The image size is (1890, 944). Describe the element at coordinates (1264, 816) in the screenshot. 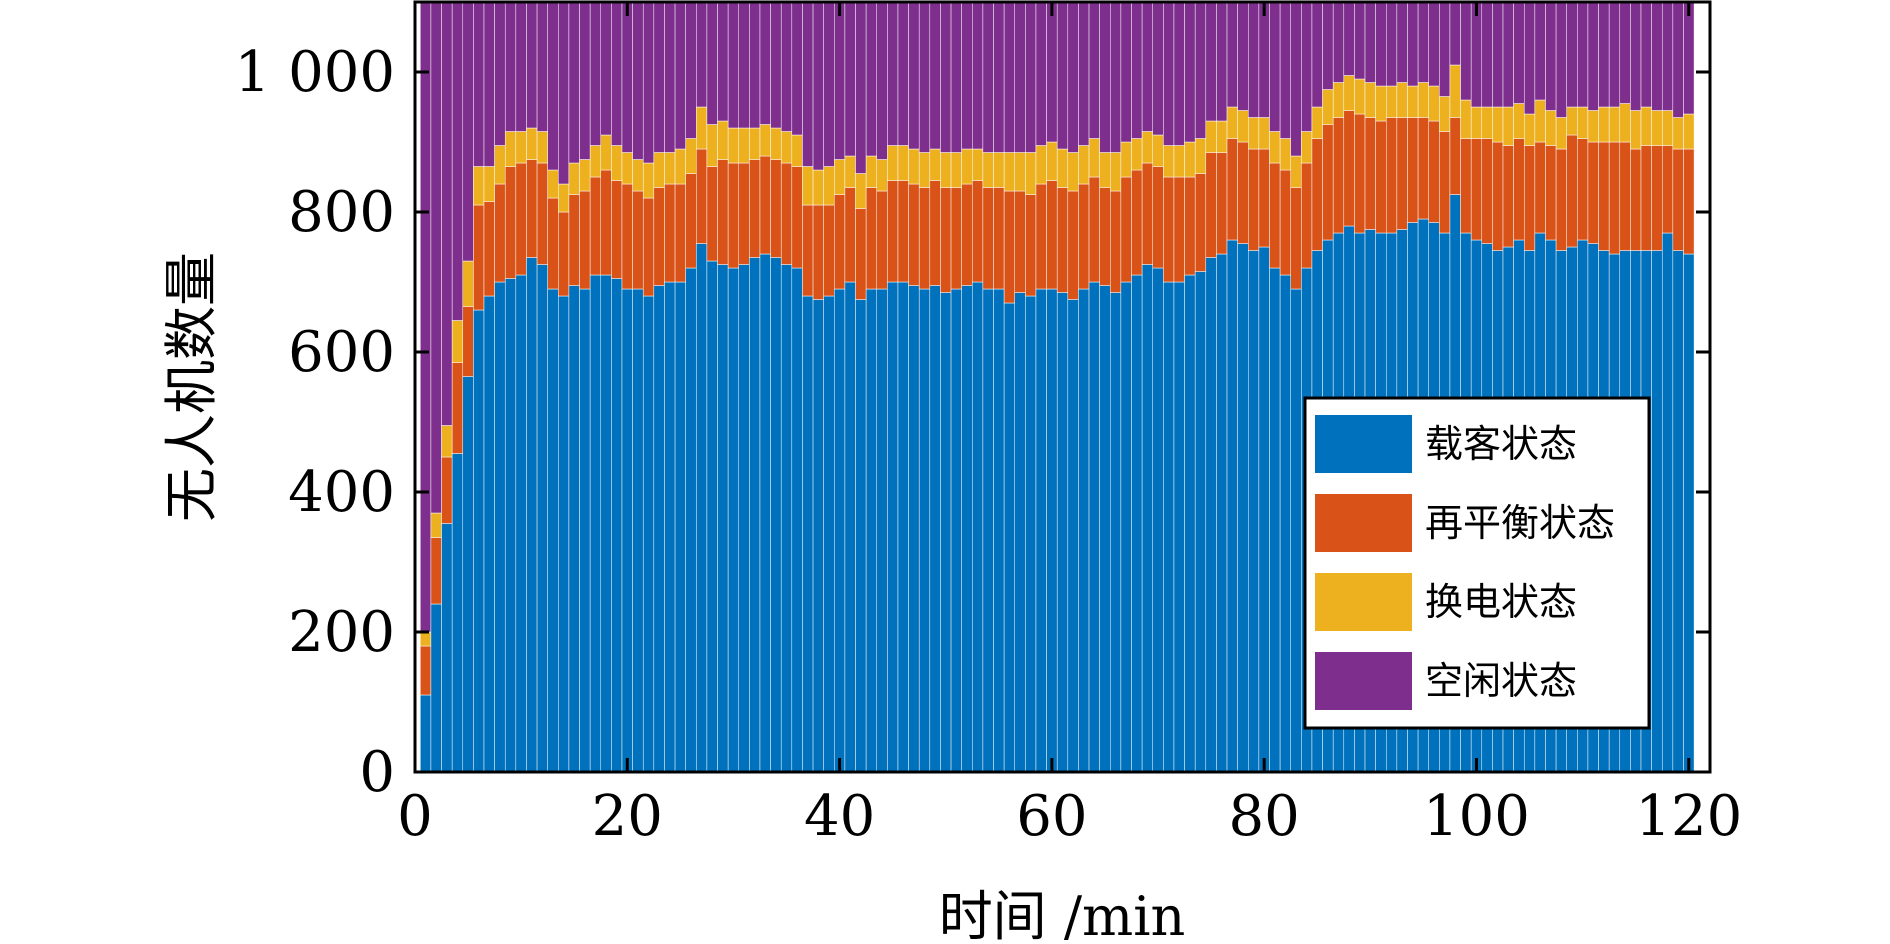

I see `x-tick-label: 80` at that location.